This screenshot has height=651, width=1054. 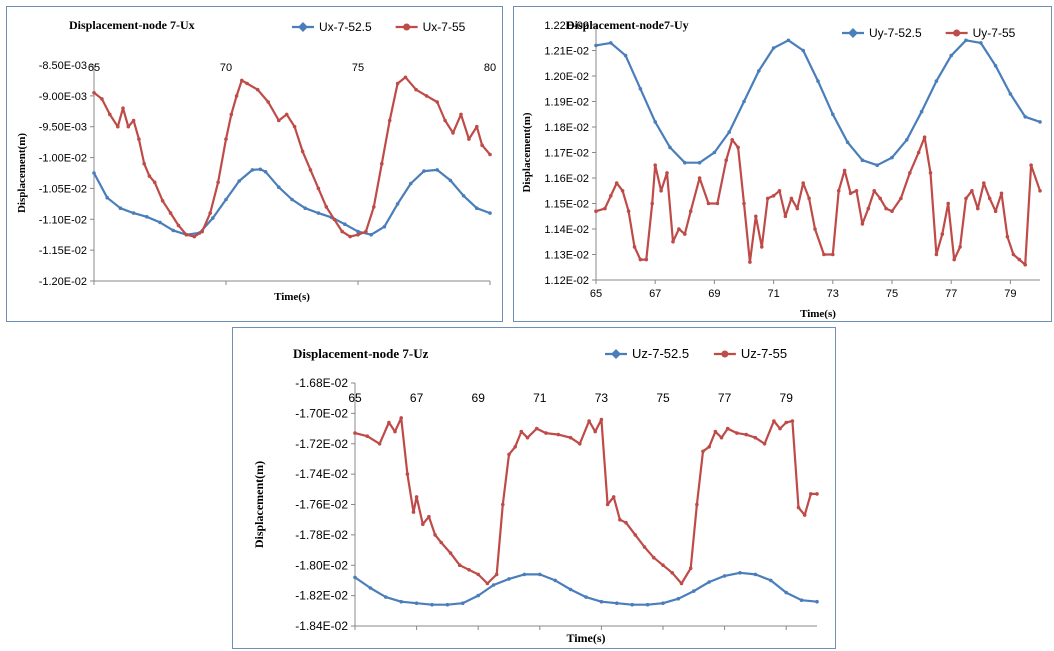 What do you see at coordinates (566, 52) in the screenshot?
I see `y-tick-label: 1.21E-02` at bounding box center [566, 52].